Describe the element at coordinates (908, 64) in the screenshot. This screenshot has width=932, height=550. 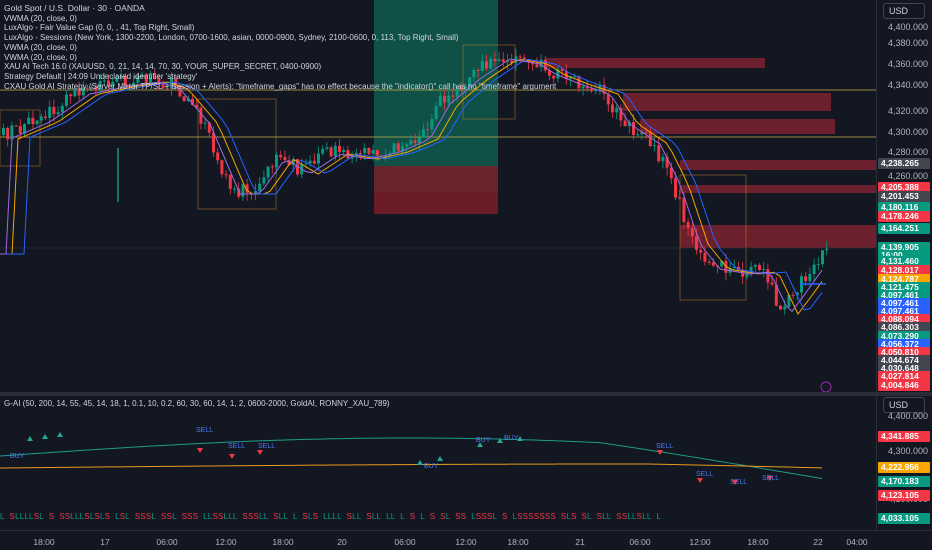
I see `price-tick: 4,360.000` at that location.